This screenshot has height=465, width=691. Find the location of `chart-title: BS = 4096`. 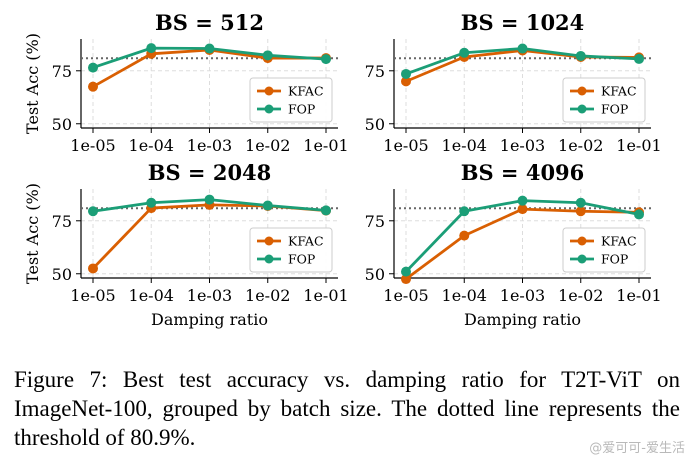

chart-title: BS = 4096 is located at coordinates (523, 172).